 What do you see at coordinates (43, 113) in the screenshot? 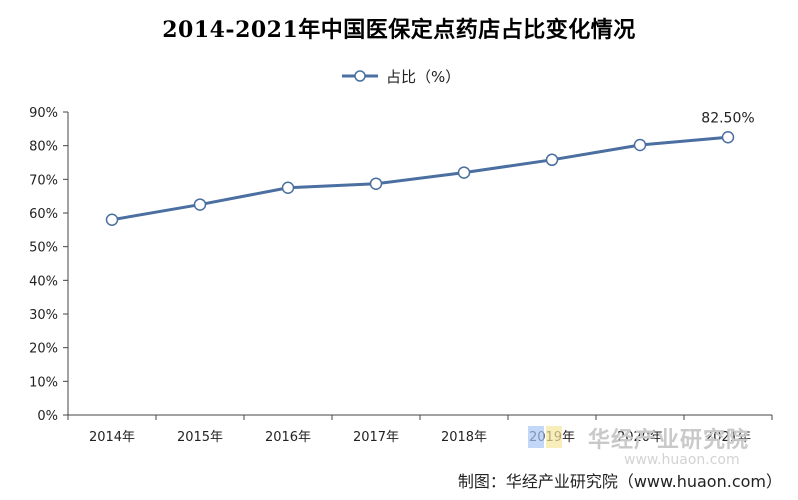
I see `y-tick-label: 90%` at bounding box center [43, 113].